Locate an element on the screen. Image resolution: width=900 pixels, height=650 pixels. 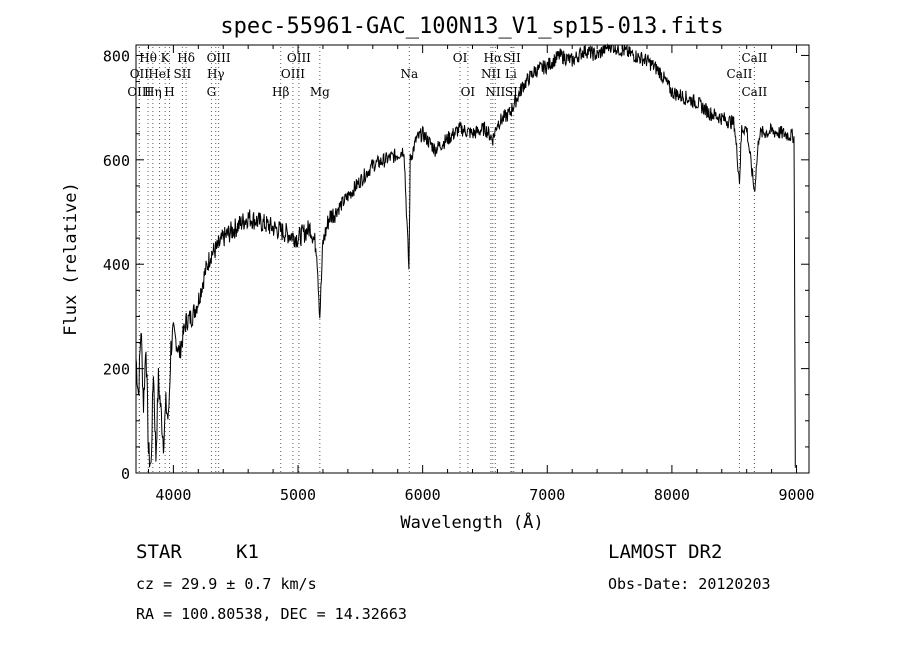
x-tick-label: 7000 is located at coordinates (547, 495).